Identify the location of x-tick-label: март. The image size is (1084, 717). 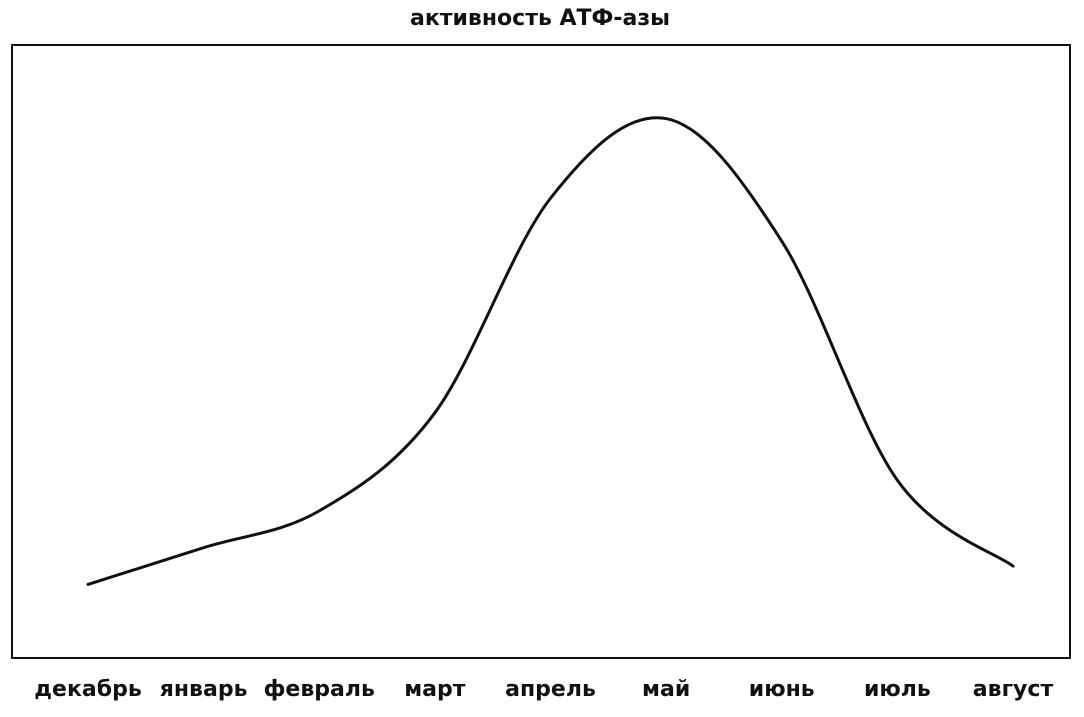
(435, 689).